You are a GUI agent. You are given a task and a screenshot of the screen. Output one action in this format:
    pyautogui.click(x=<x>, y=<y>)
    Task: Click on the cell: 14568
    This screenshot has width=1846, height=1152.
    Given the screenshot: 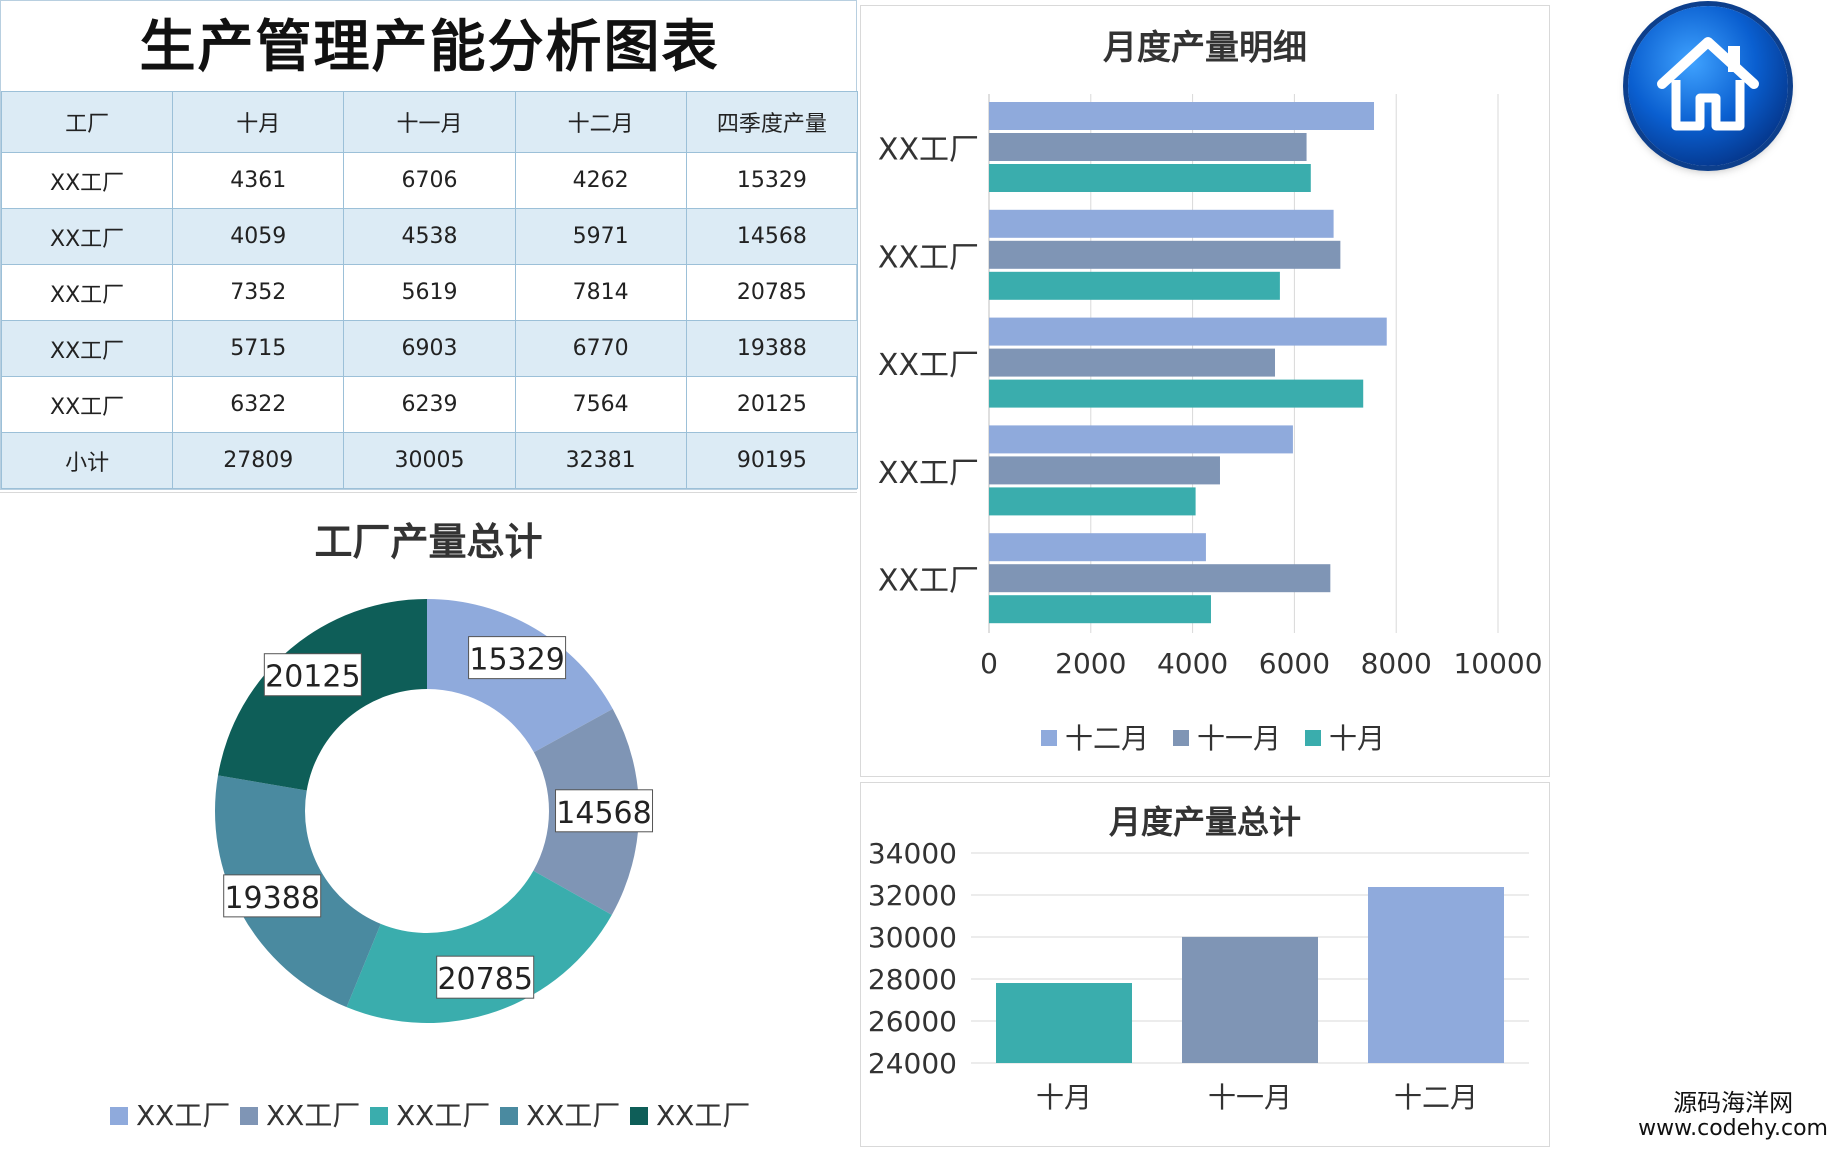 What is the action you would take?
    pyautogui.click(x=772, y=236)
    